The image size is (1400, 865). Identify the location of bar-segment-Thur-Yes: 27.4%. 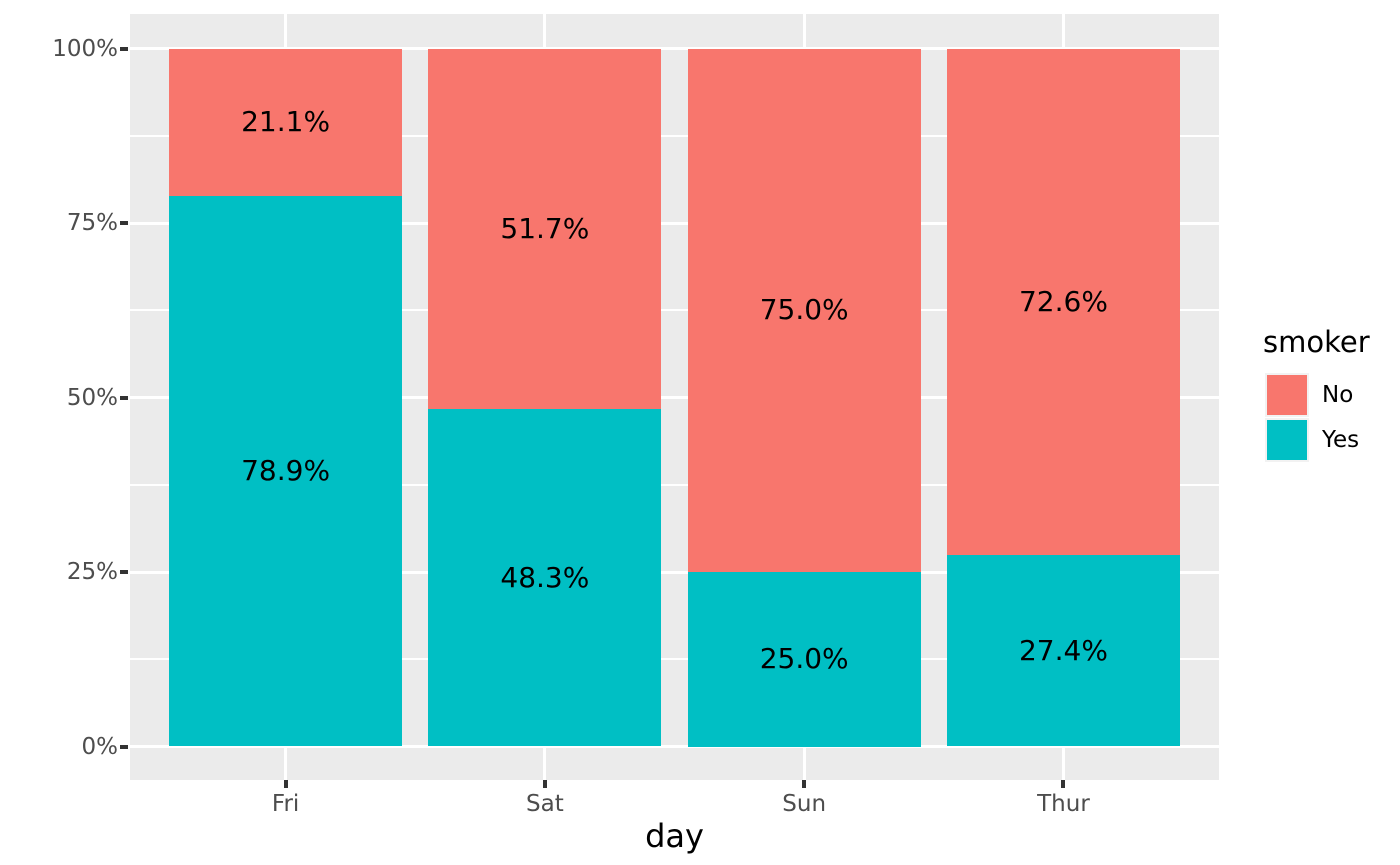
(1063, 651).